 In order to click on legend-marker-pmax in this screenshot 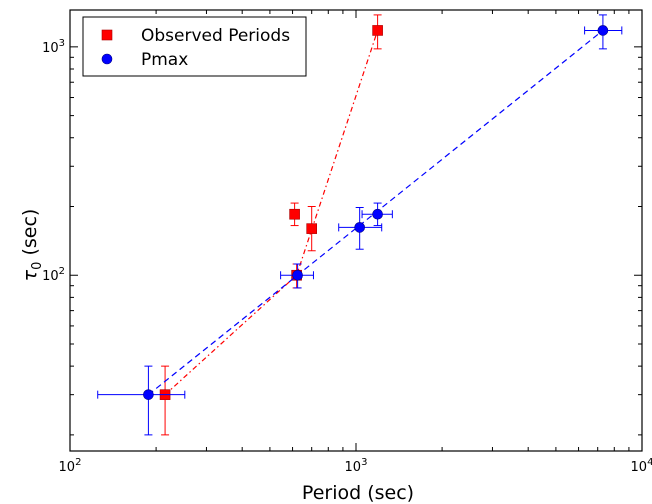, I will do `click(107, 59)`.